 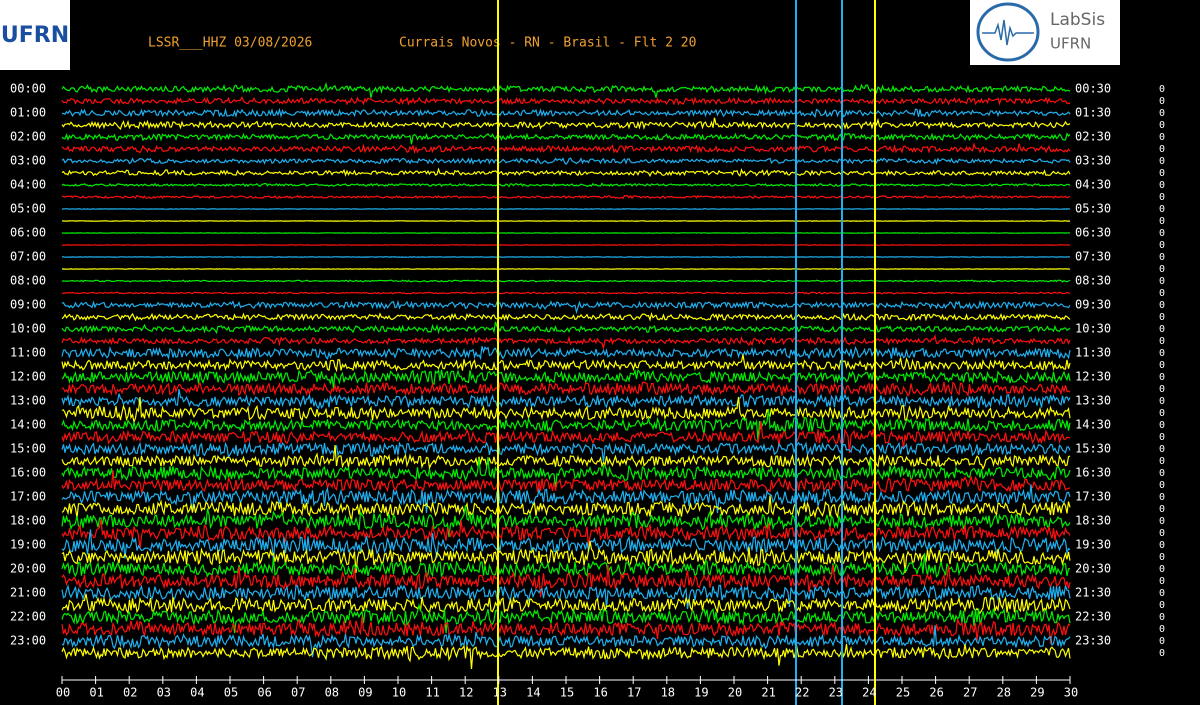 What do you see at coordinates (466, 693) in the screenshot?
I see `bottom-label: 12` at bounding box center [466, 693].